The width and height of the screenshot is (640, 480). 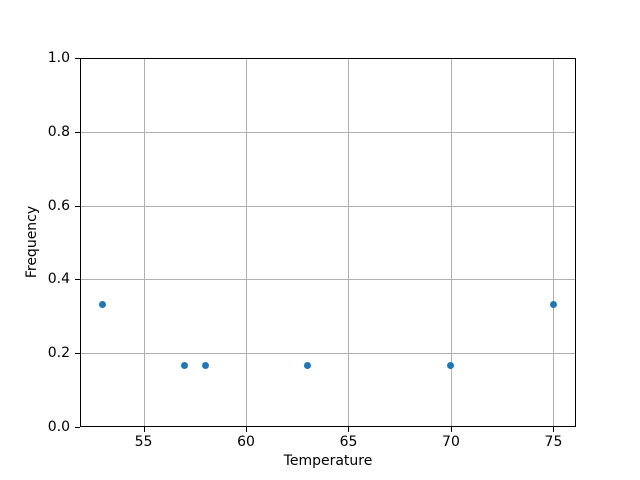 I want to click on x-tick-label: 60, so click(x=246, y=442).